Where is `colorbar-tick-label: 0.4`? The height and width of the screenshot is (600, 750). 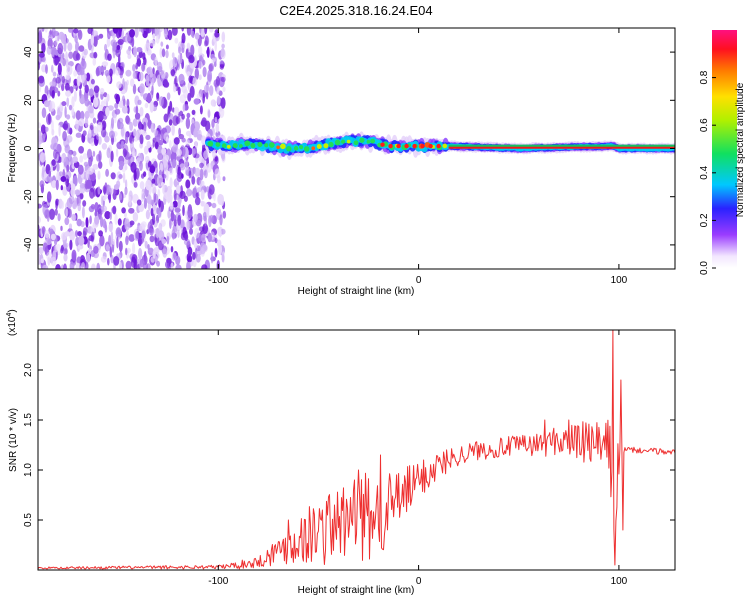
colorbar-tick-label: 0.4 is located at coordinates (704, 172).